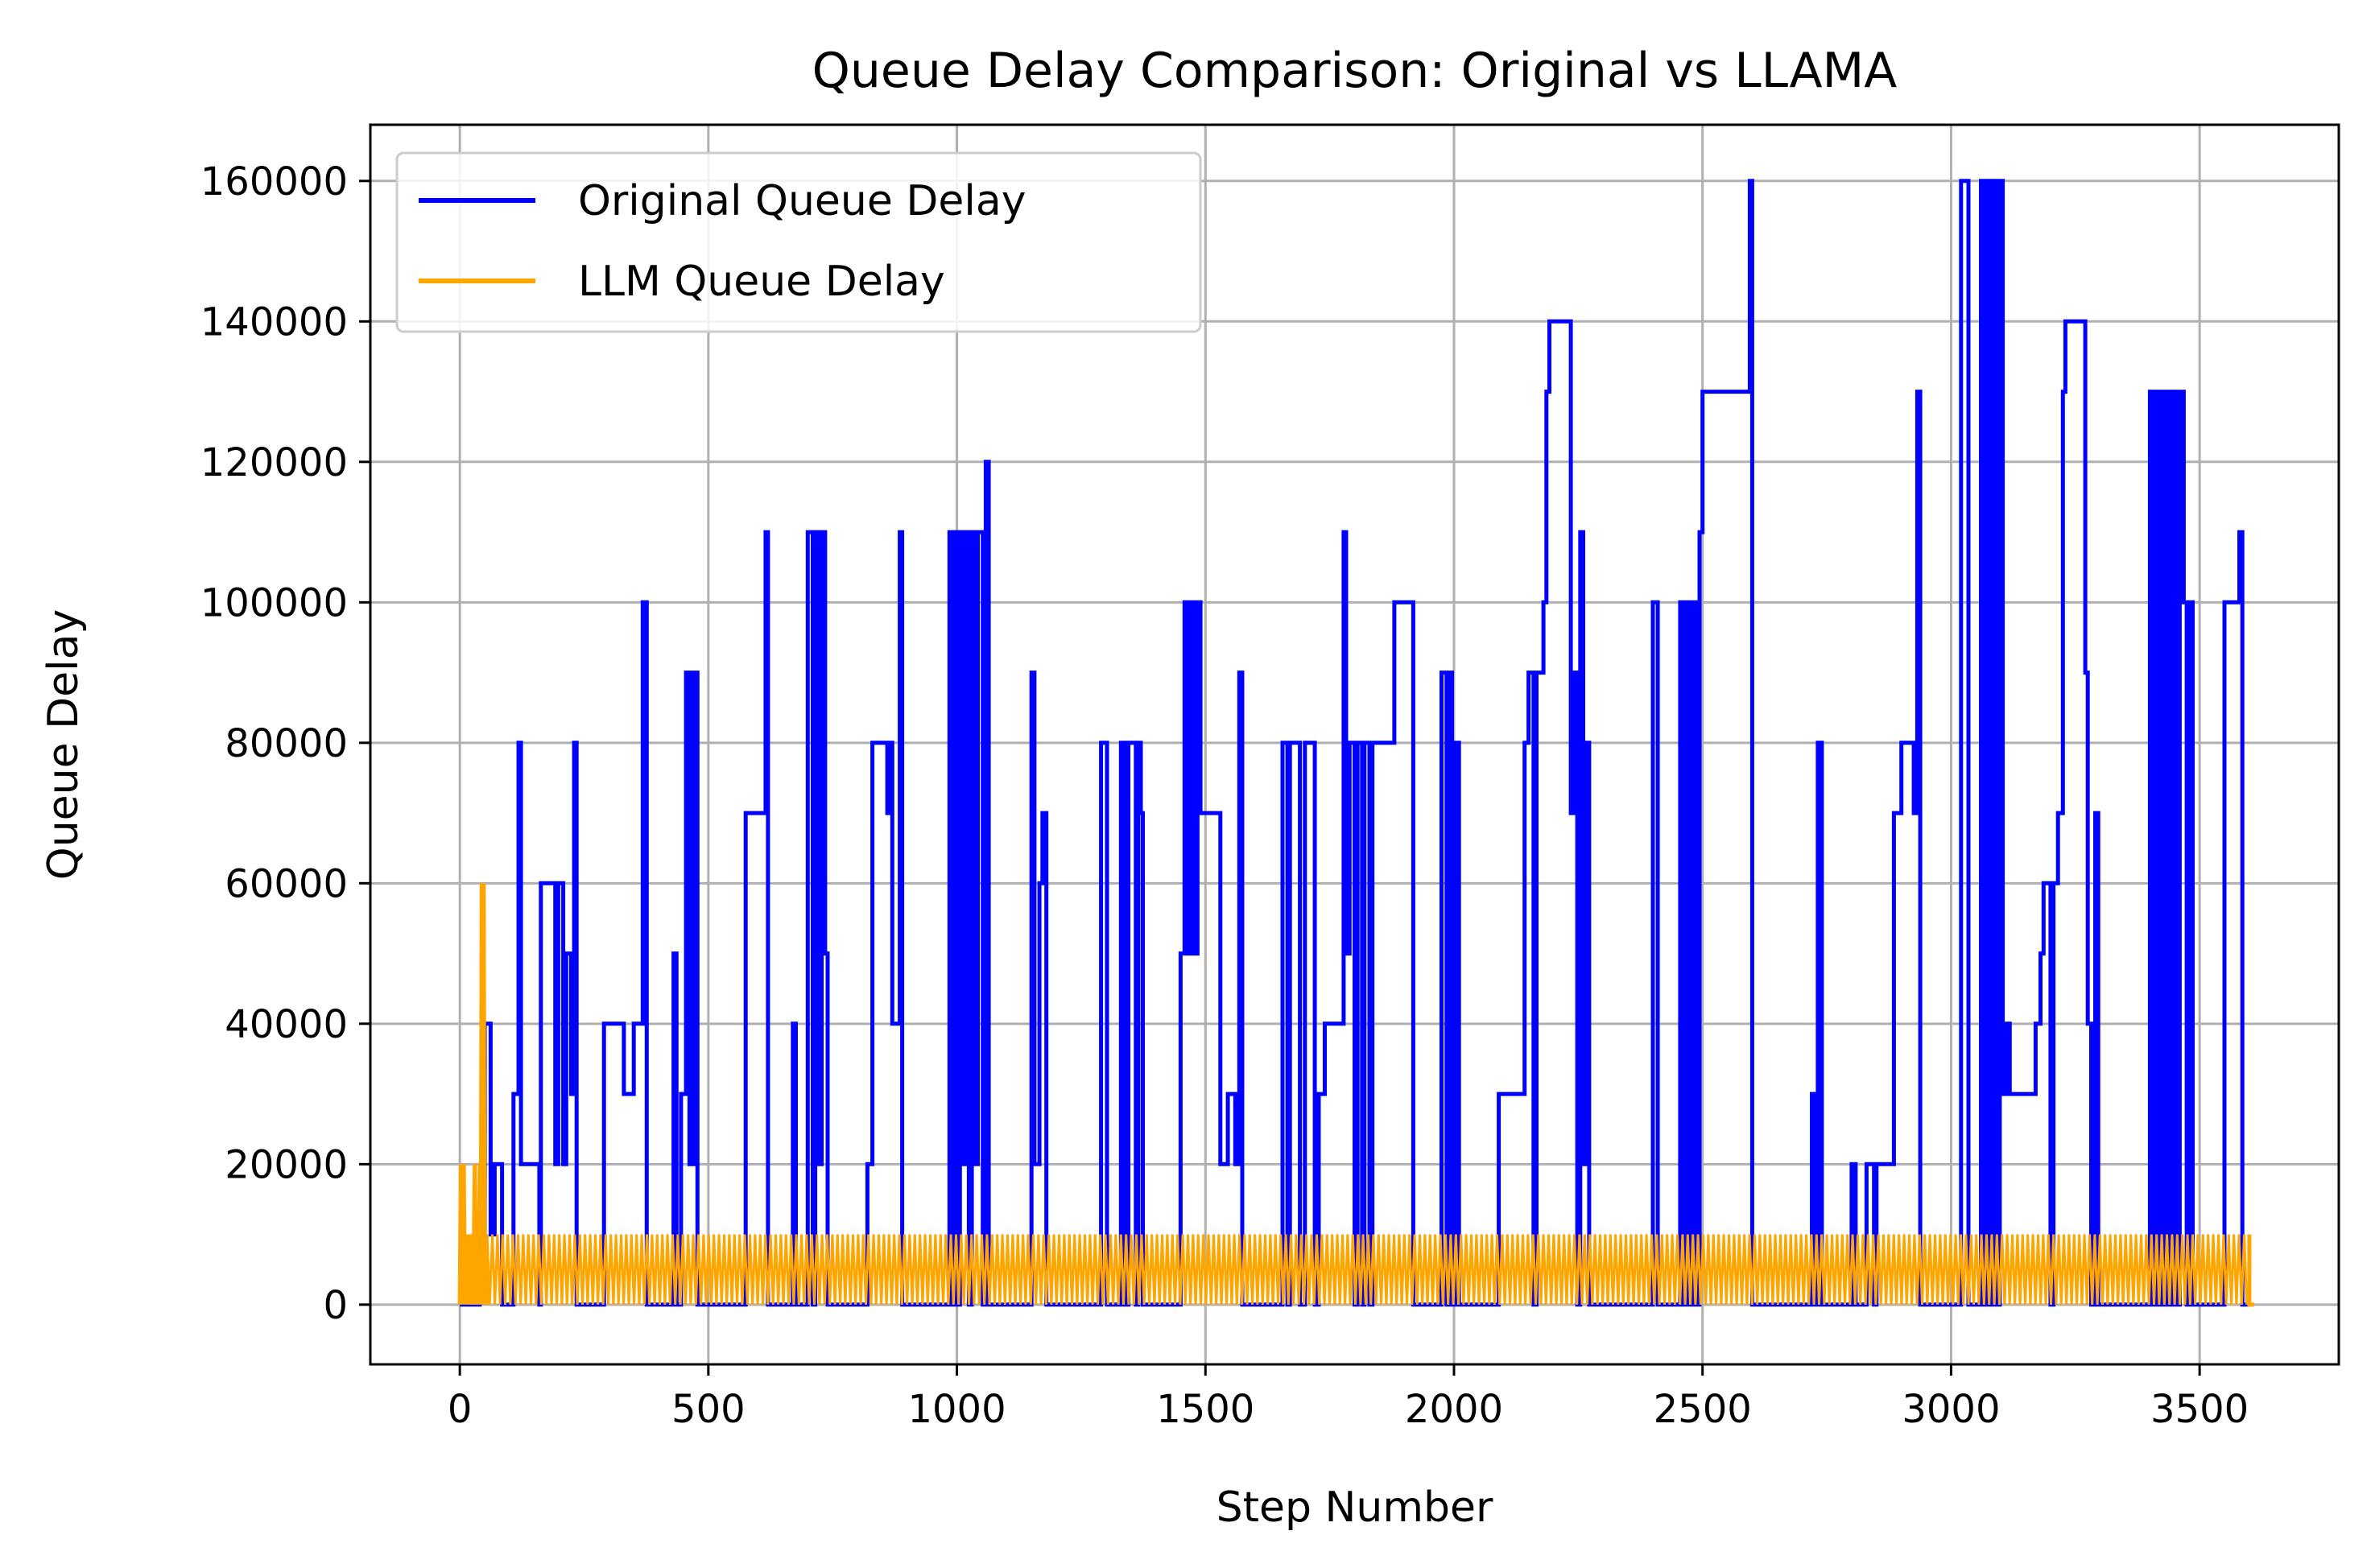  What do you see at coordinates (286, 1165) in the screenshot?
I see `y-tick-label: 20000` at bounding box center [286, 1165].